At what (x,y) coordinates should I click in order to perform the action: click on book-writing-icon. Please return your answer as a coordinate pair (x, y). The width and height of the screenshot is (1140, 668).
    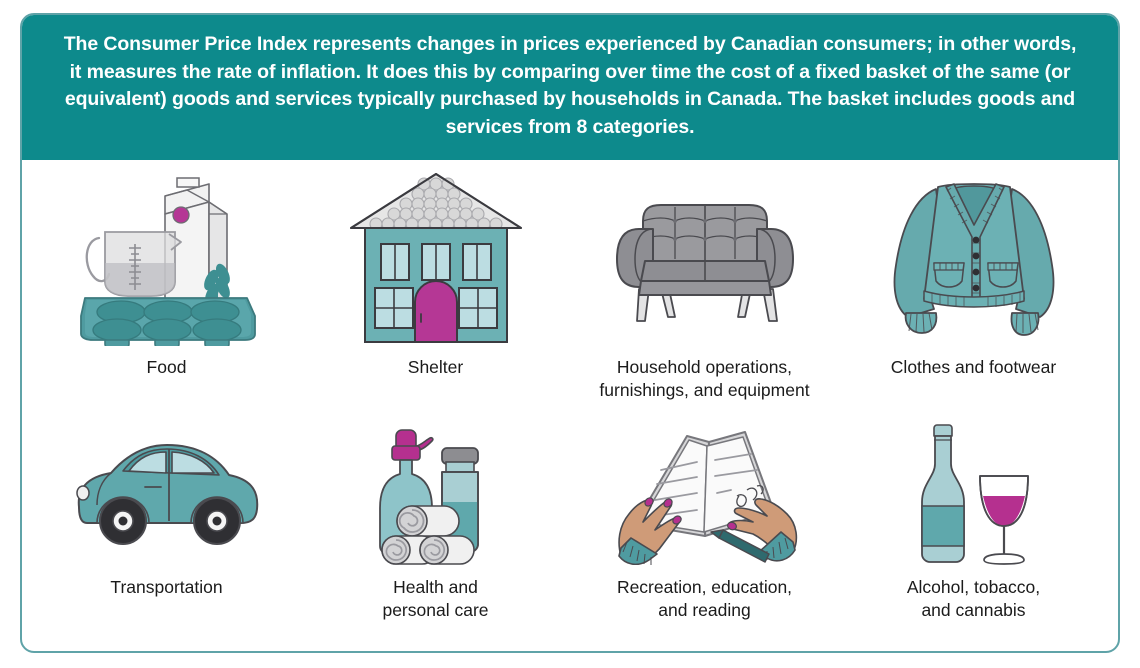
    Looking at the image, I should click on (707, 498).